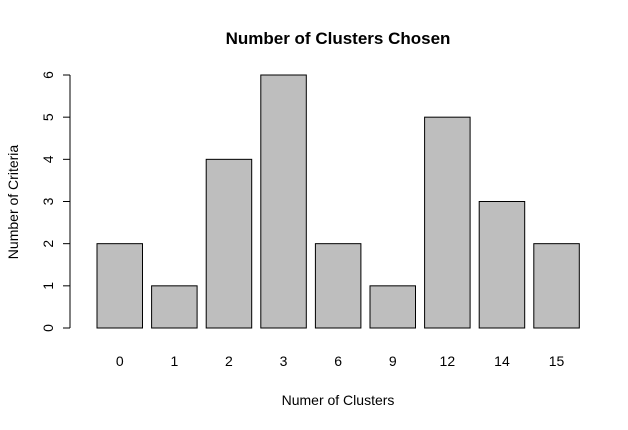 This screenshot has width=628, height=430. What do you see at coordinates (174, 361) in the screenshot?
I see `x-tick-label: 1` at bounding box center [174, 361].